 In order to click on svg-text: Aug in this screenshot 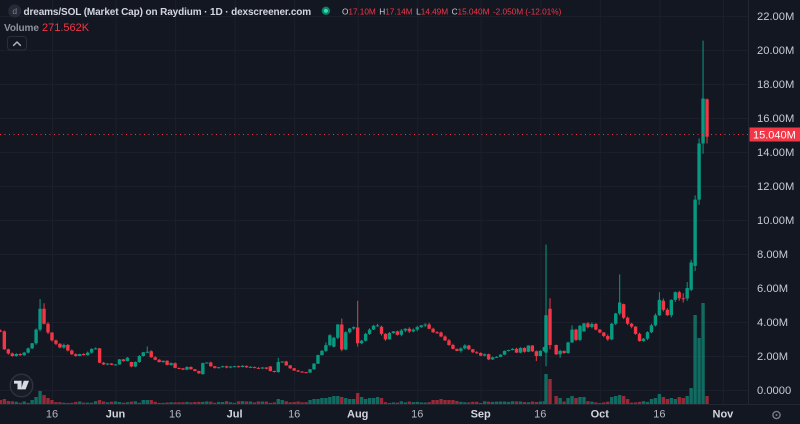, I will do `click(357, 415)`.